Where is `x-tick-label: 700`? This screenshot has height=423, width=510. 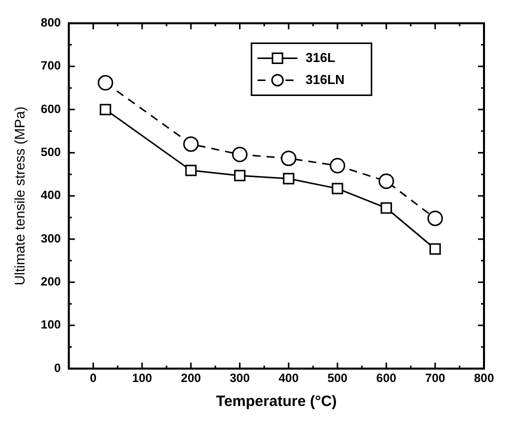
x-tick-label: 700 is located at coordinates (435, 378).